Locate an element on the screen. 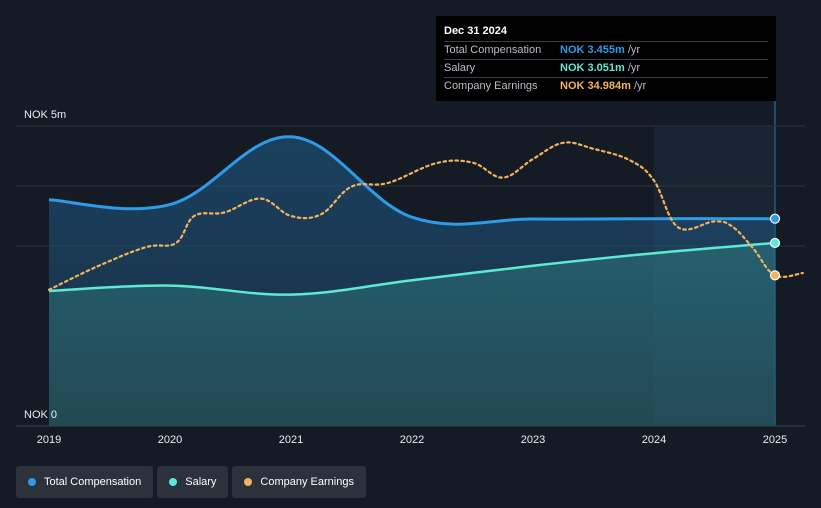  legend-label: Salary is located at coordinates (201, 482).